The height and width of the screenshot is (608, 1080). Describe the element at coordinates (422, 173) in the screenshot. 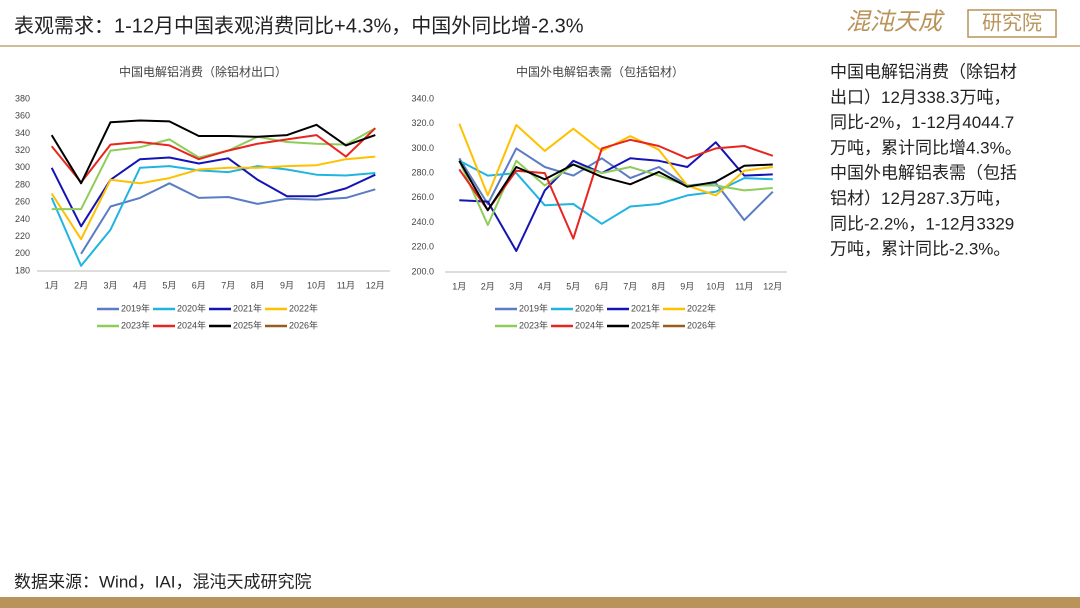

I see `y-tick-label: 280.0` at that location.